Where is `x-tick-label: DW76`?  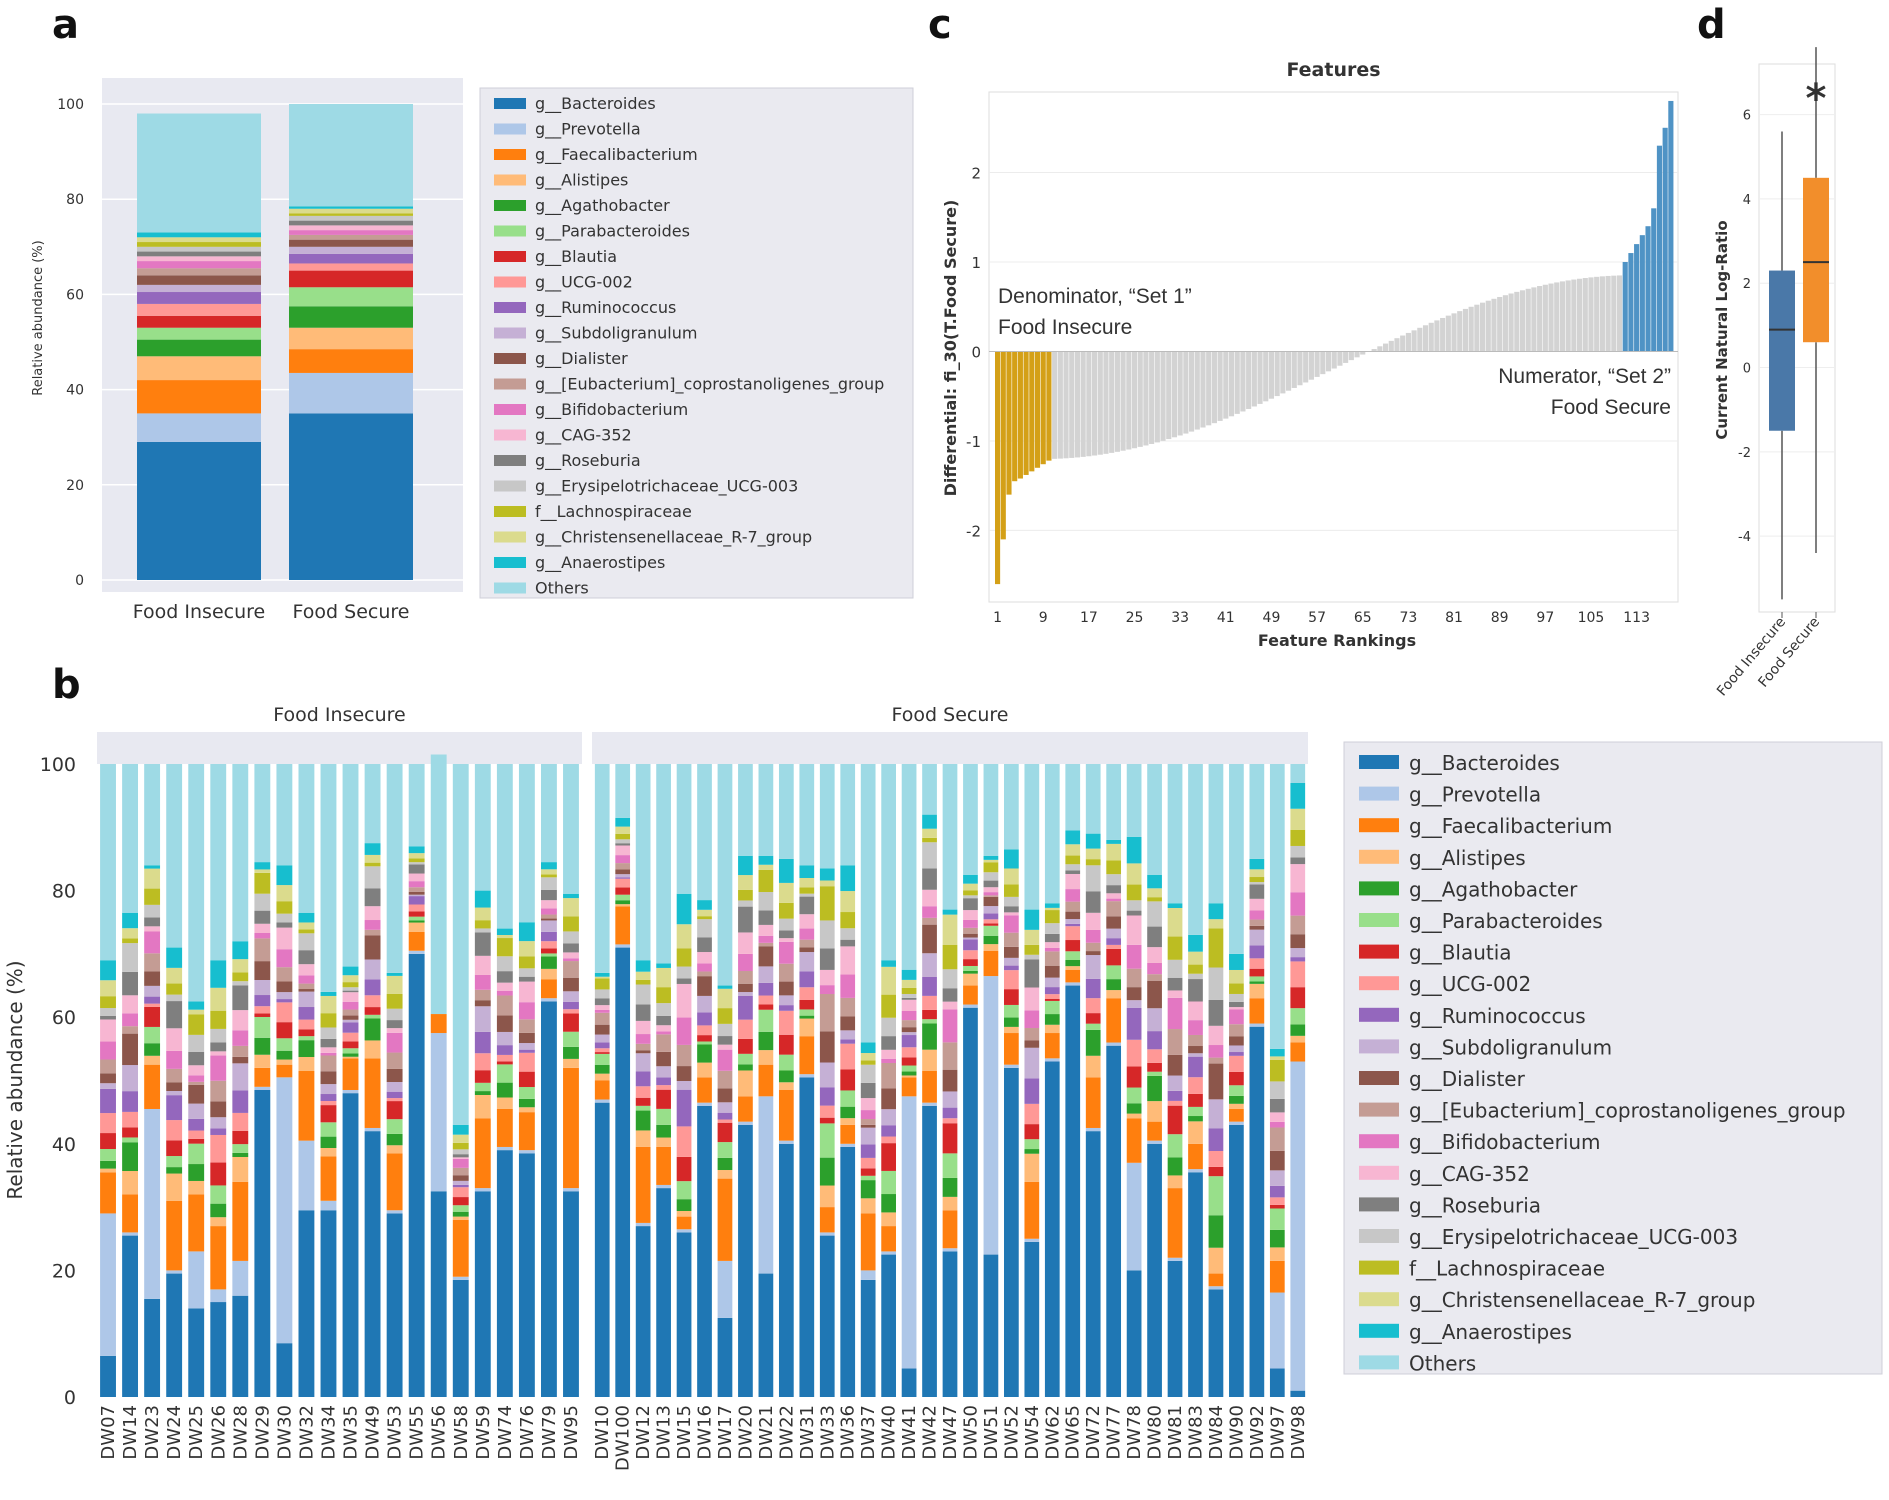 x-tick-label: DW76 is located at coordinates (527, 1432).